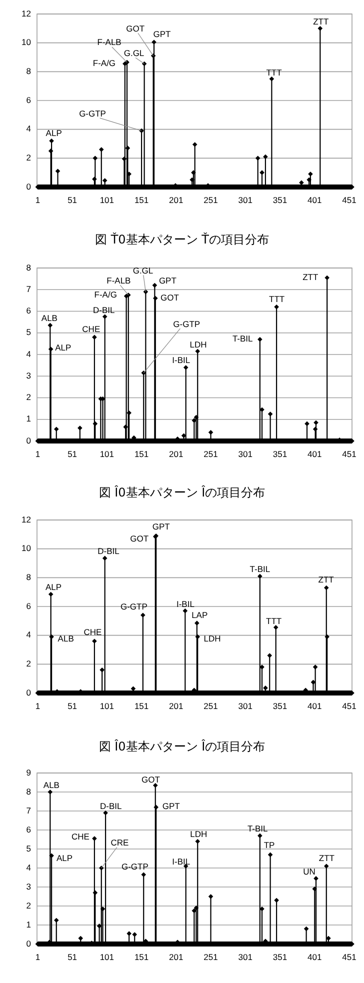  What do you see at coordinates (29, 99) in the screenshot?
I see `y-tick-label: 6` at bounding box center [29, 99].